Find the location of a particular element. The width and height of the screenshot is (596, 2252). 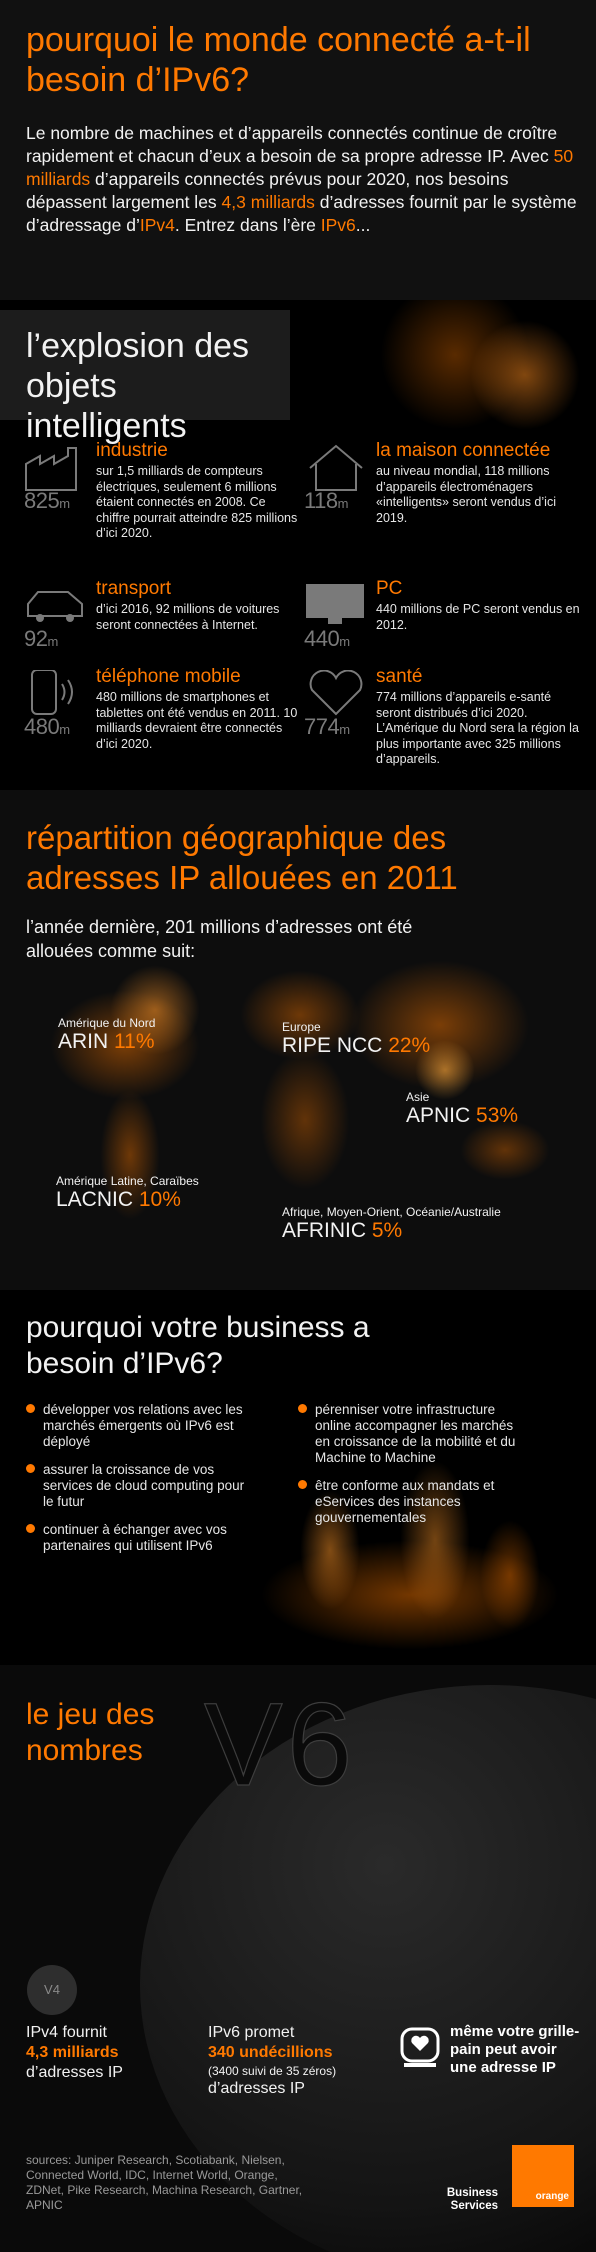

rir-lacnic: Amérique Latine, Caraïbes LACNIC 10% is located at coordinates (127, 1192).